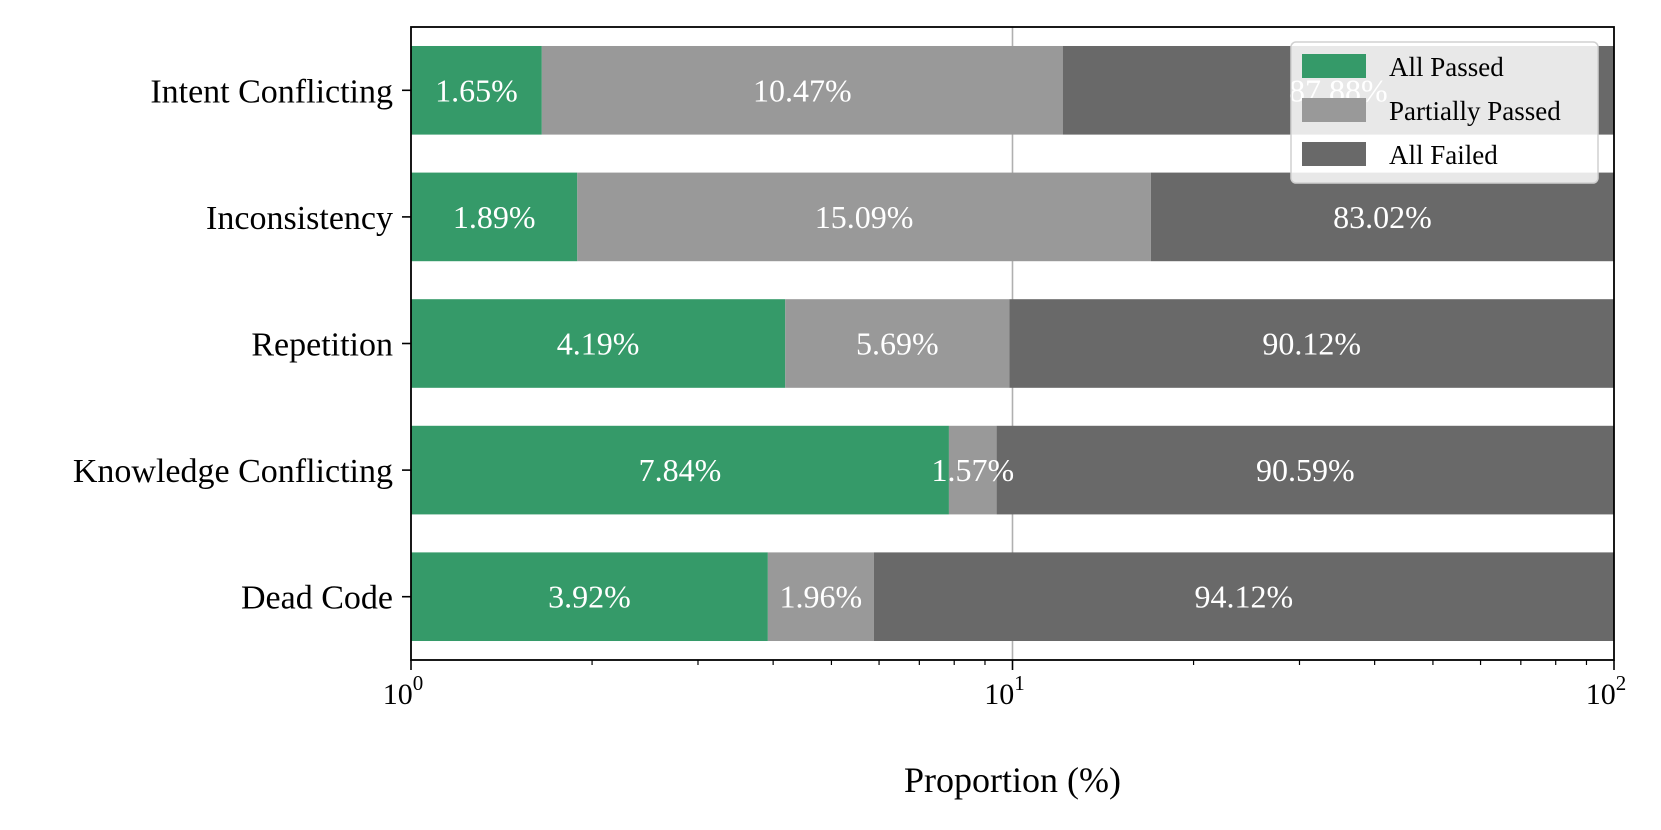 This screenshot has height=830, width=1661. Describe the element at coordinates (1446, 67) in the screenshot. I see `legend-entry: All Passed` at that location.